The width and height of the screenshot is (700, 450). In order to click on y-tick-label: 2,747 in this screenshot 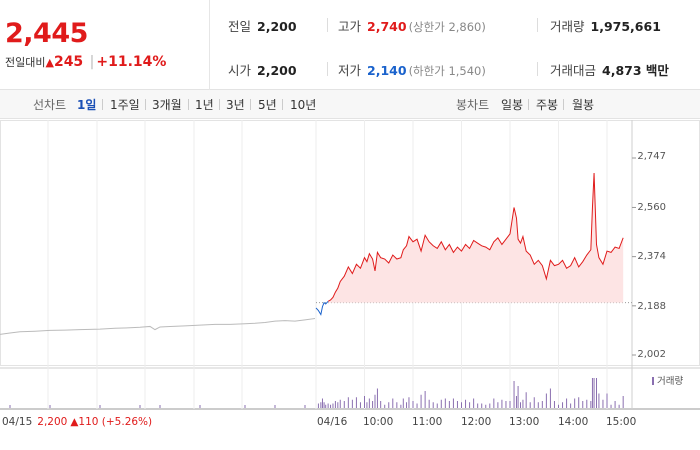, I will do `click(651, 156)`.